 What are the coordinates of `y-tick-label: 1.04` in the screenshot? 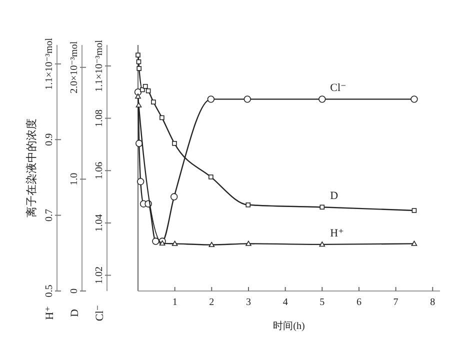 It's located at (99, 223).